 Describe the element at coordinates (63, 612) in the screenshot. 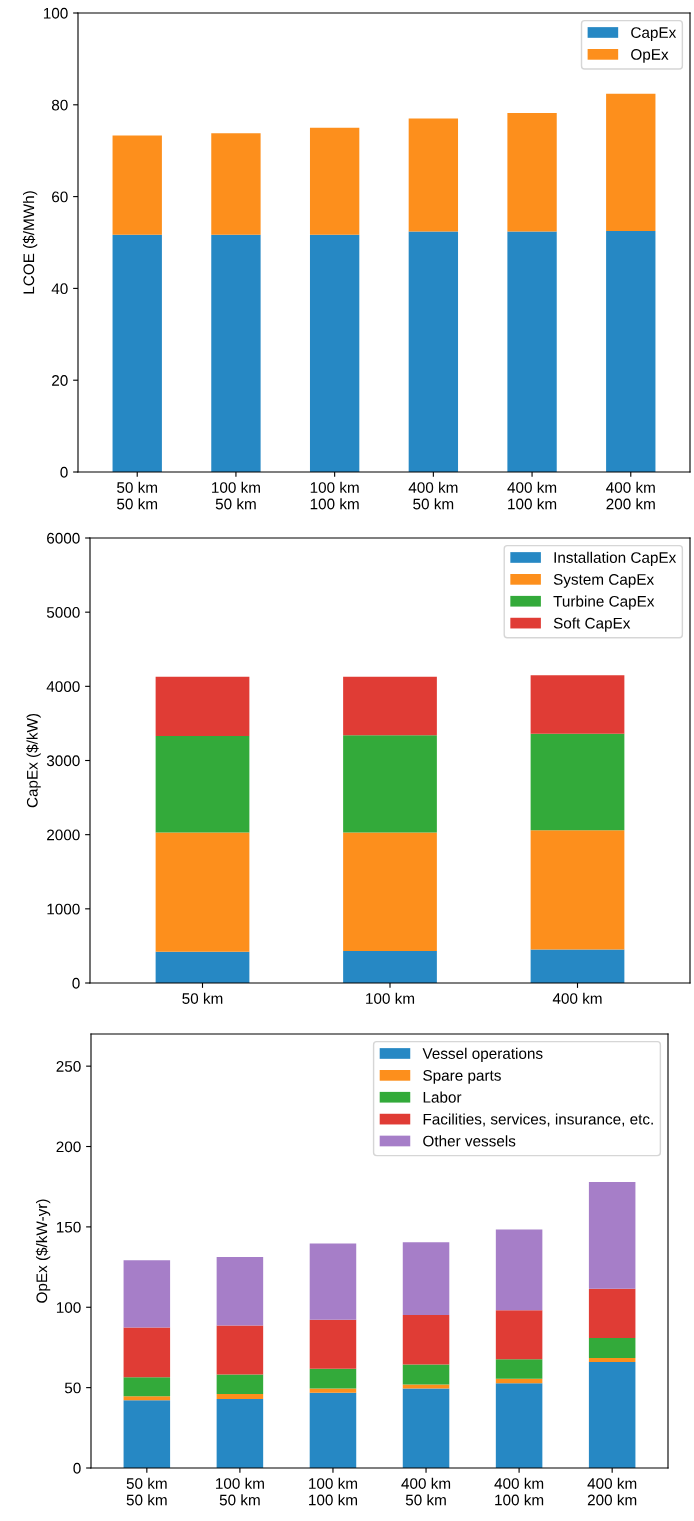

I see `y-tick-label: 5000` at that location.